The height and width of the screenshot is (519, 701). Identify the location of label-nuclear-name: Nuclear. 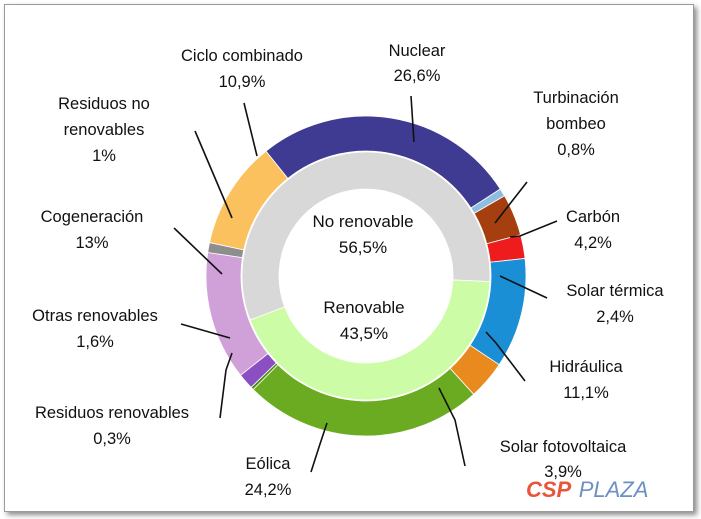
(417, 51).